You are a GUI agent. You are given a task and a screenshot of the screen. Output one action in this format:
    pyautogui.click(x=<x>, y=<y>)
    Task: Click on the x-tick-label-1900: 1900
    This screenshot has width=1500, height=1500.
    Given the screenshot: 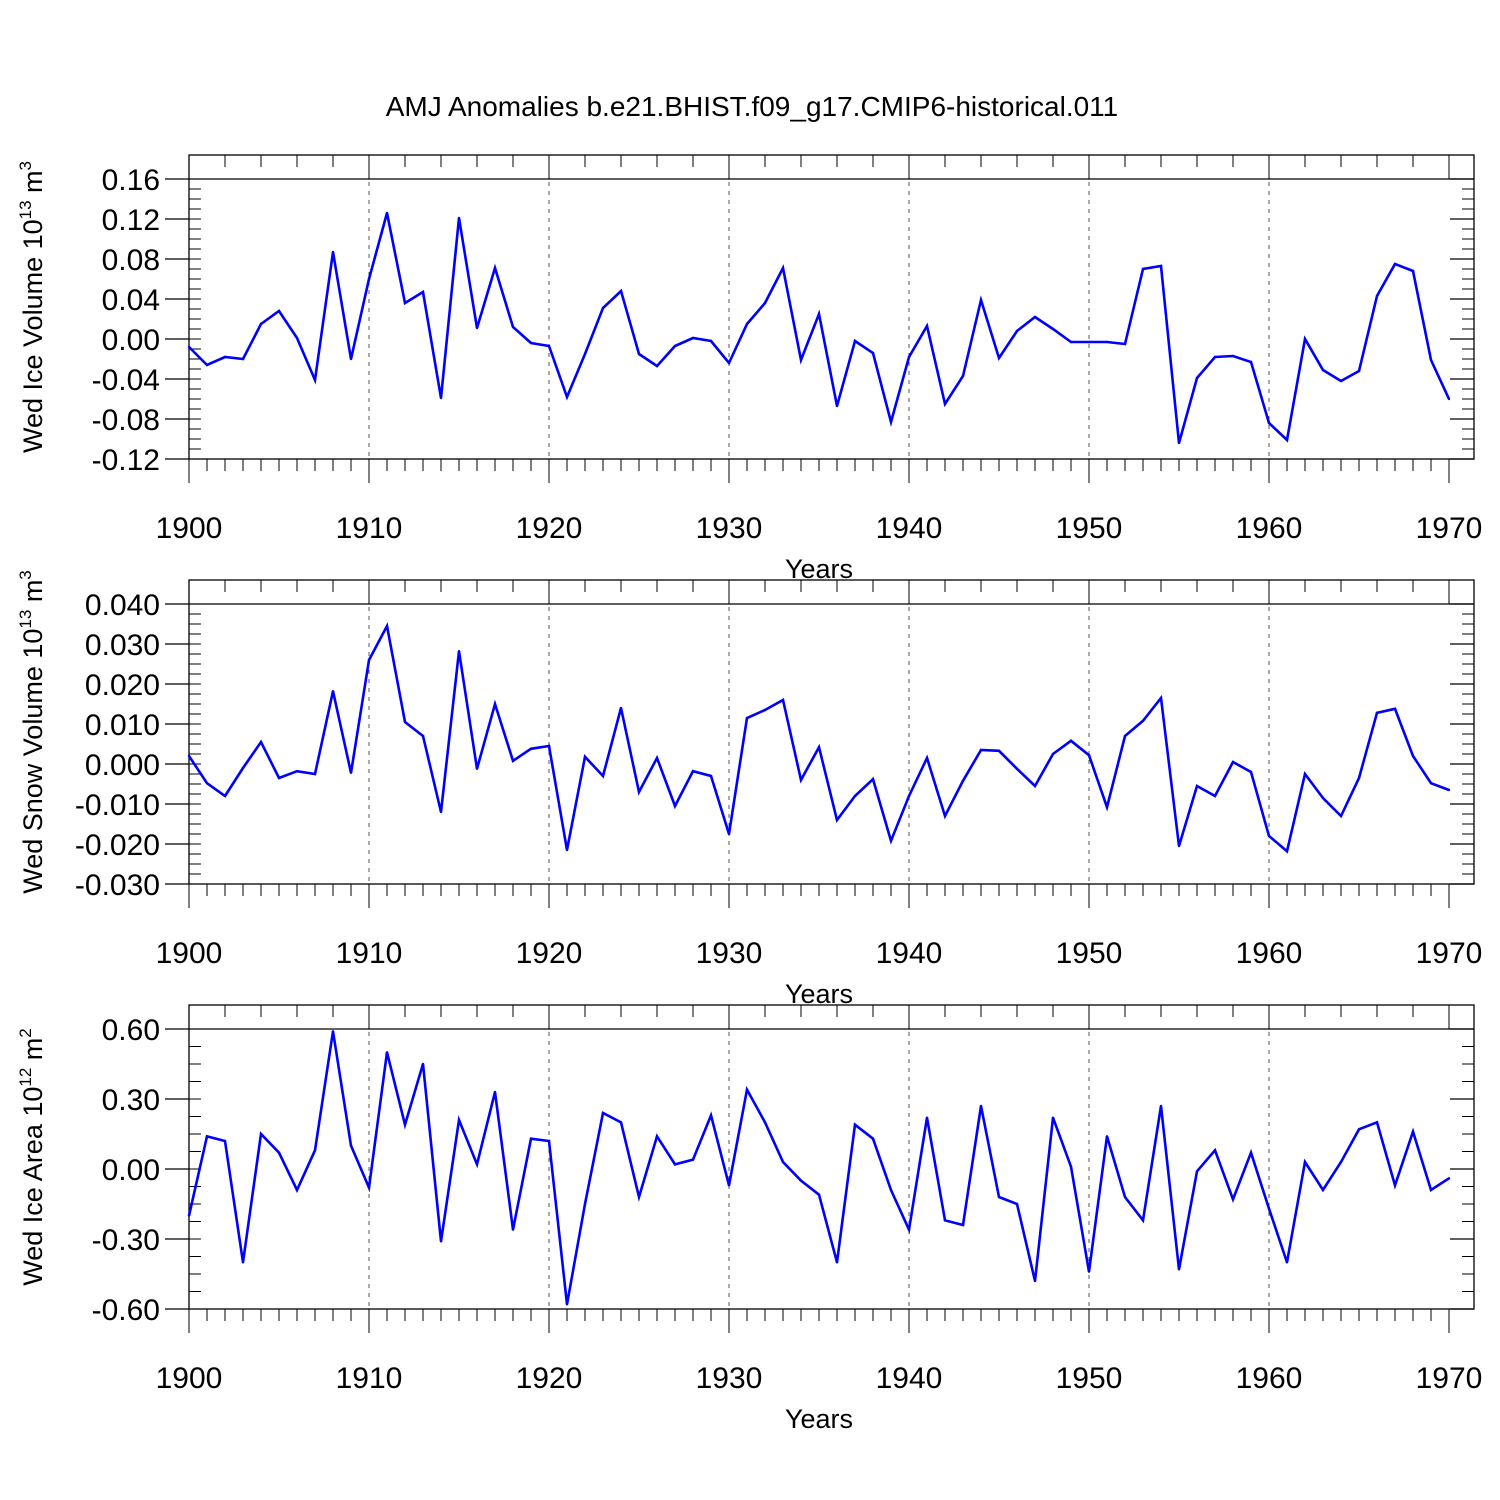 What is the action you would take?
    pyautogui.click(x=189, y=1378)
    